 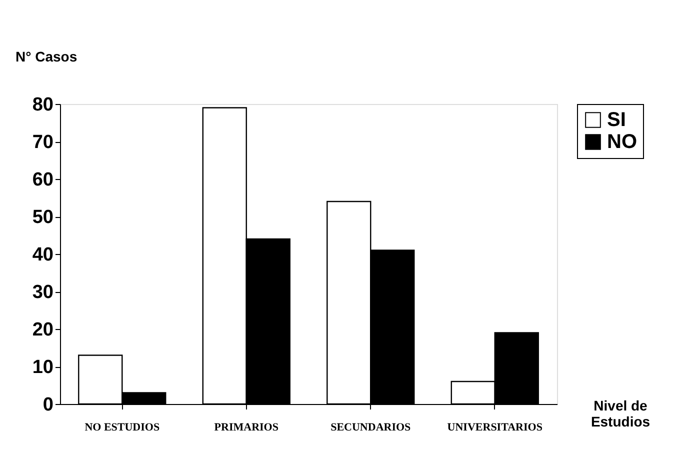 What do you see at coordinates (48, 405) in the screenshot?
I see `y-tick-label: 0` at bounding box center [48, 405].